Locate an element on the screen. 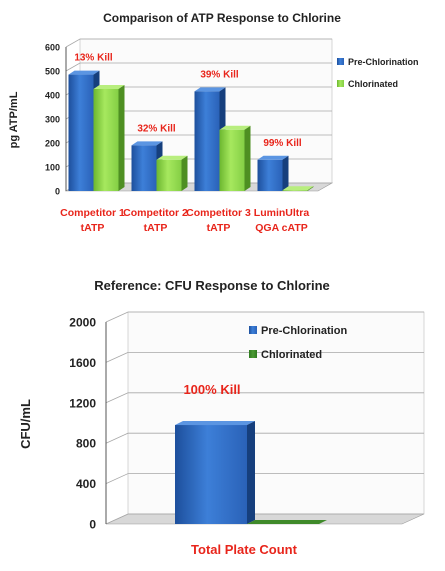  y-tick-label: 600 is located at coordinates (52, 48).